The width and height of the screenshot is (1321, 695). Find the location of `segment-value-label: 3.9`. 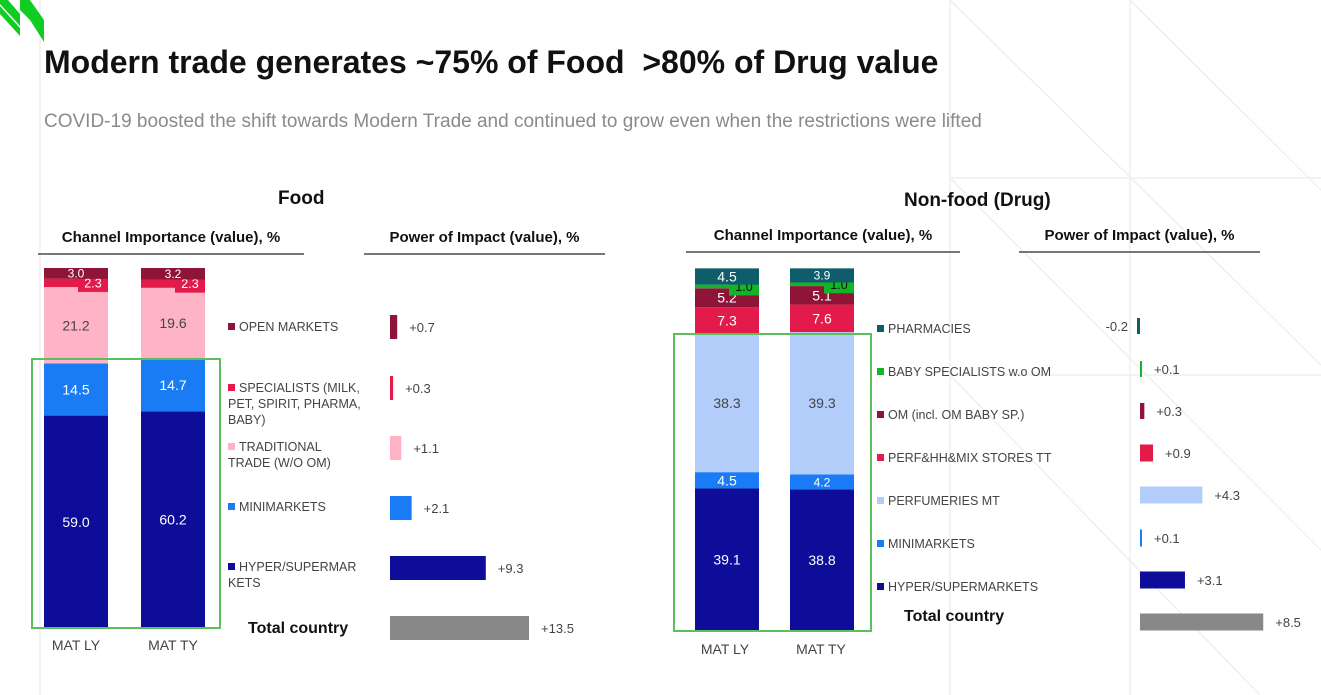

segment-value-label: 3.9 is located at coordinates (822, 276).